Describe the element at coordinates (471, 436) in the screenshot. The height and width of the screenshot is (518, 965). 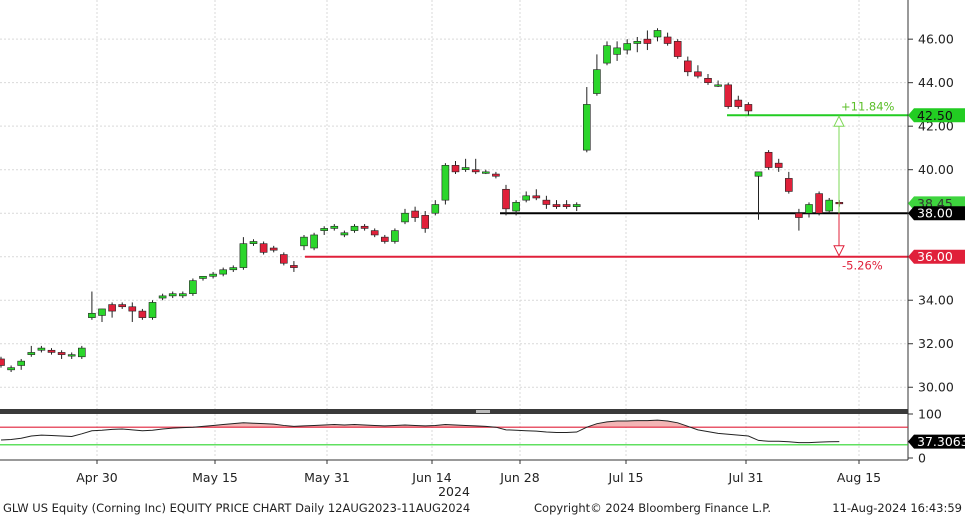
I see `oscillator-panel: 100 0` at that location.